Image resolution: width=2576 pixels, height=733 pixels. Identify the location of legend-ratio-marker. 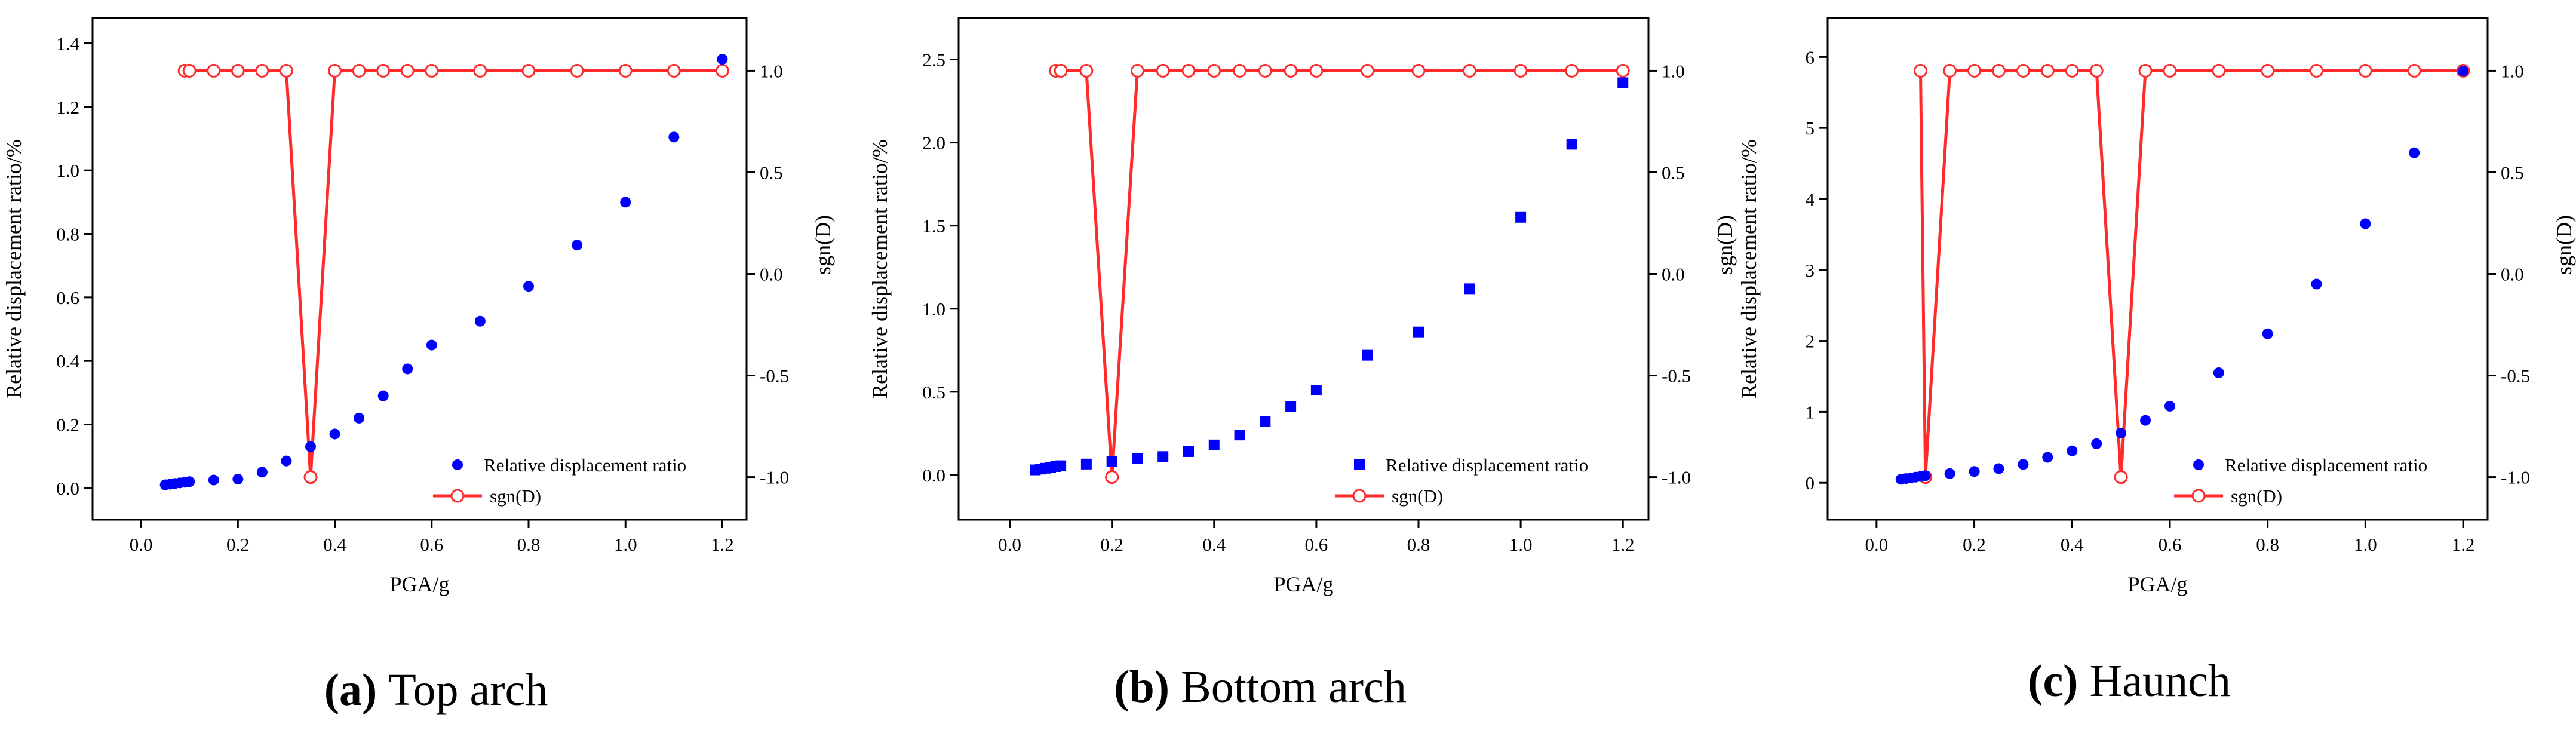
(458, 464).